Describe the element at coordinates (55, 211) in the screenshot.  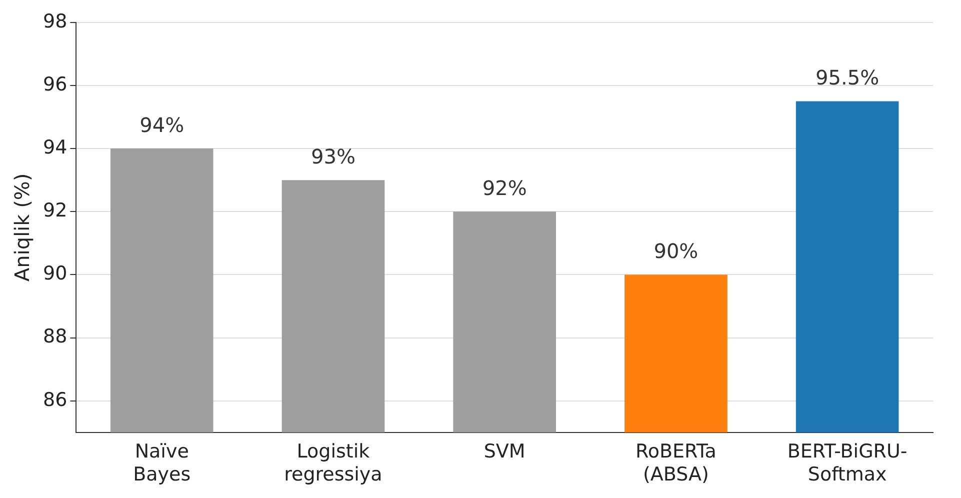
I see `y-tick-label: 92` at that location.